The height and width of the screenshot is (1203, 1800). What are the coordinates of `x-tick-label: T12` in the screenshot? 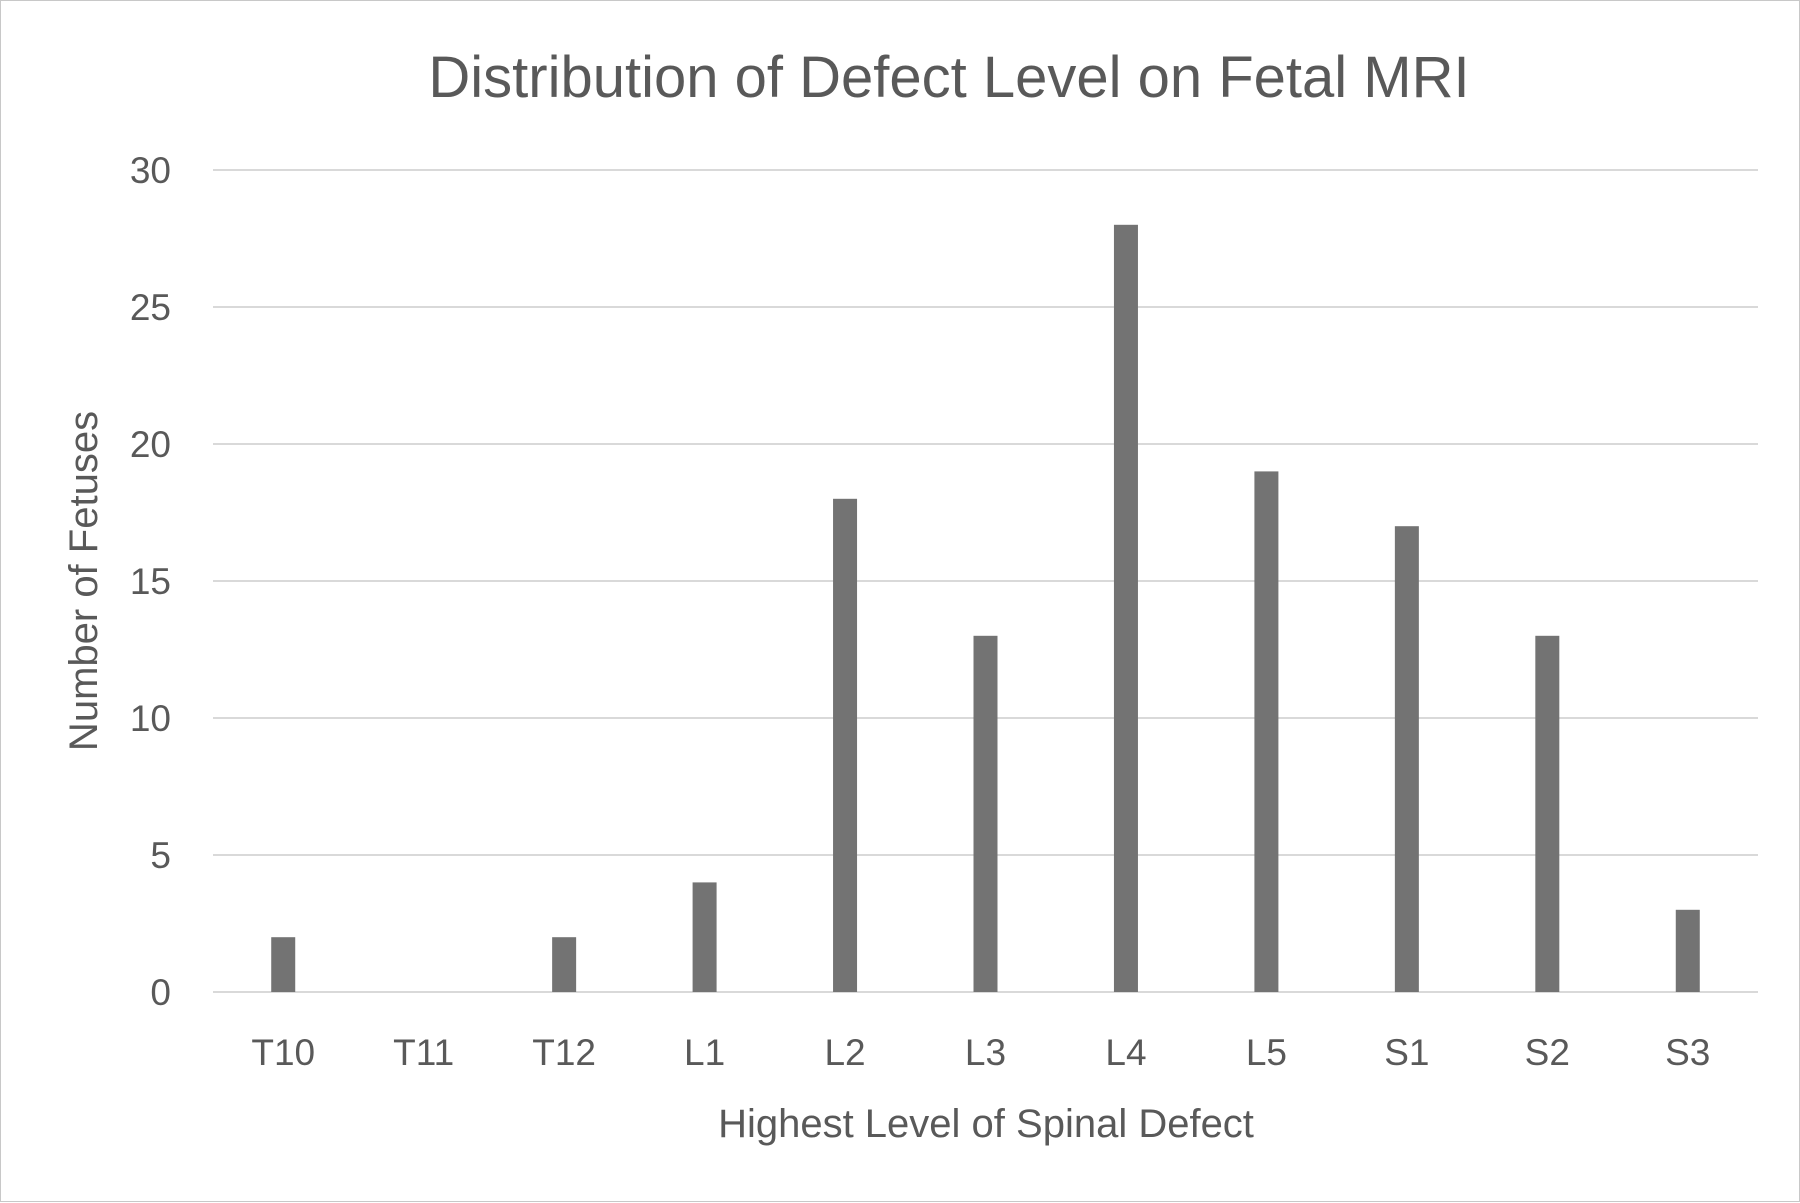 It's located at (564, 1052).